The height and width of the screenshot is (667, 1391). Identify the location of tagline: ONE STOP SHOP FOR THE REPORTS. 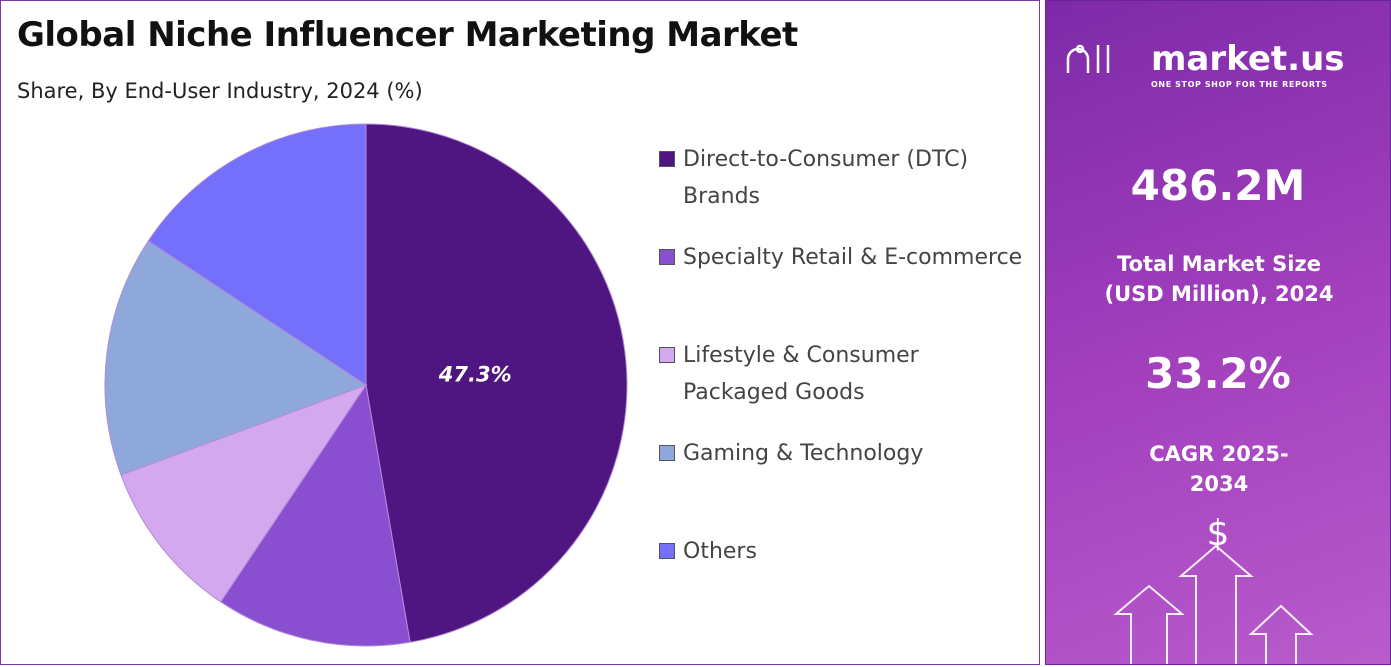
(1239, 84).